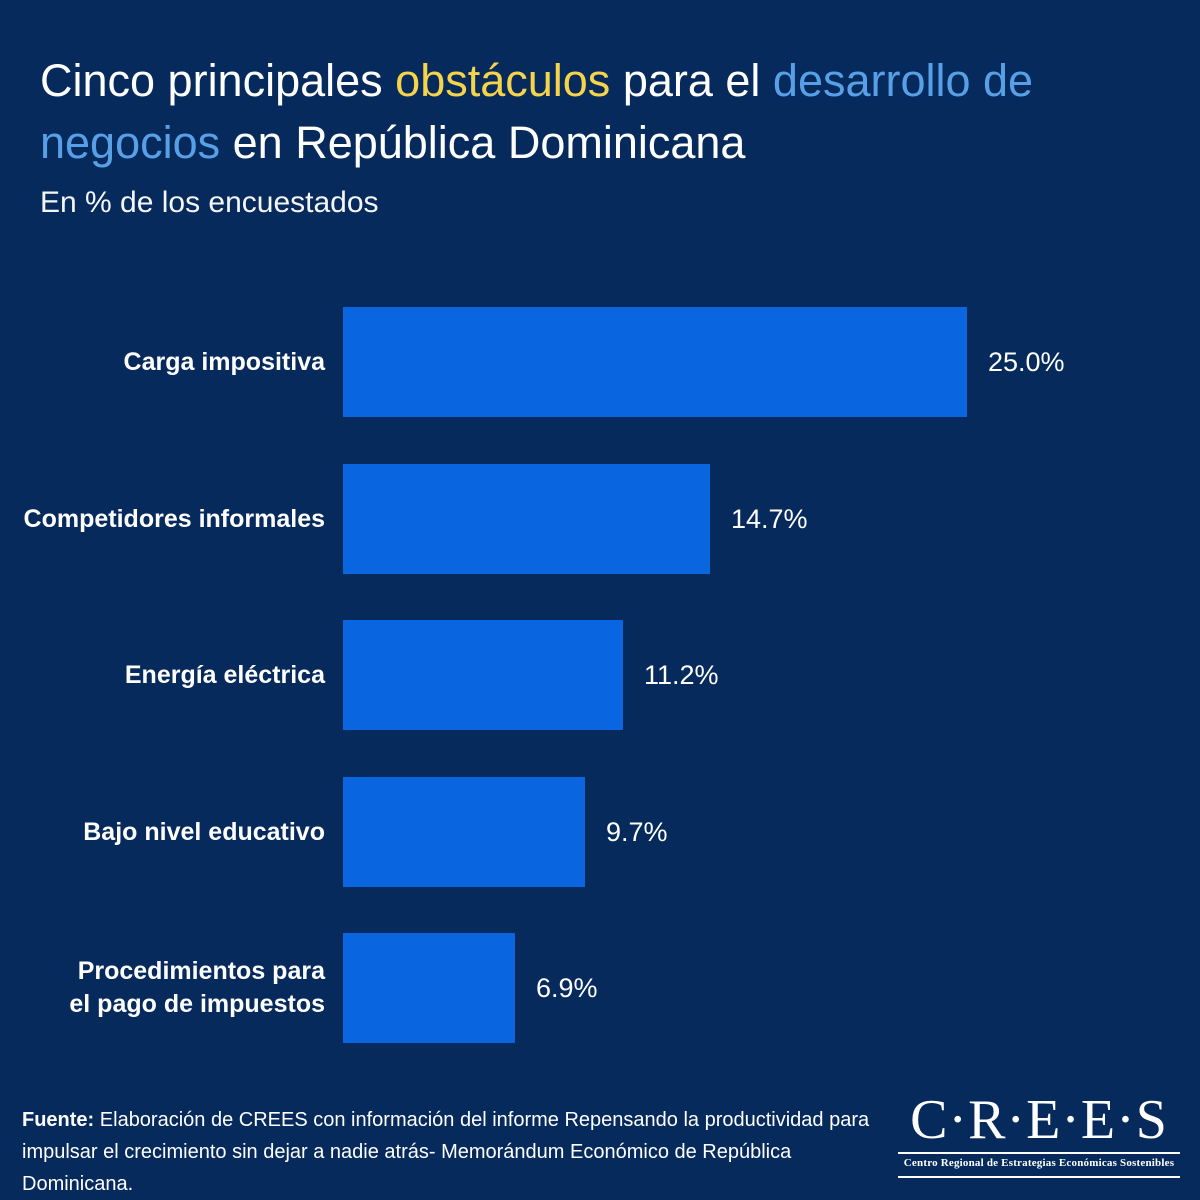 The image size is (1200, 1200). What do you see at coordinates (204, 831) in the screenshot?
I see `category-label: Bajo nivel educativo` at bounding box center [204, 831].